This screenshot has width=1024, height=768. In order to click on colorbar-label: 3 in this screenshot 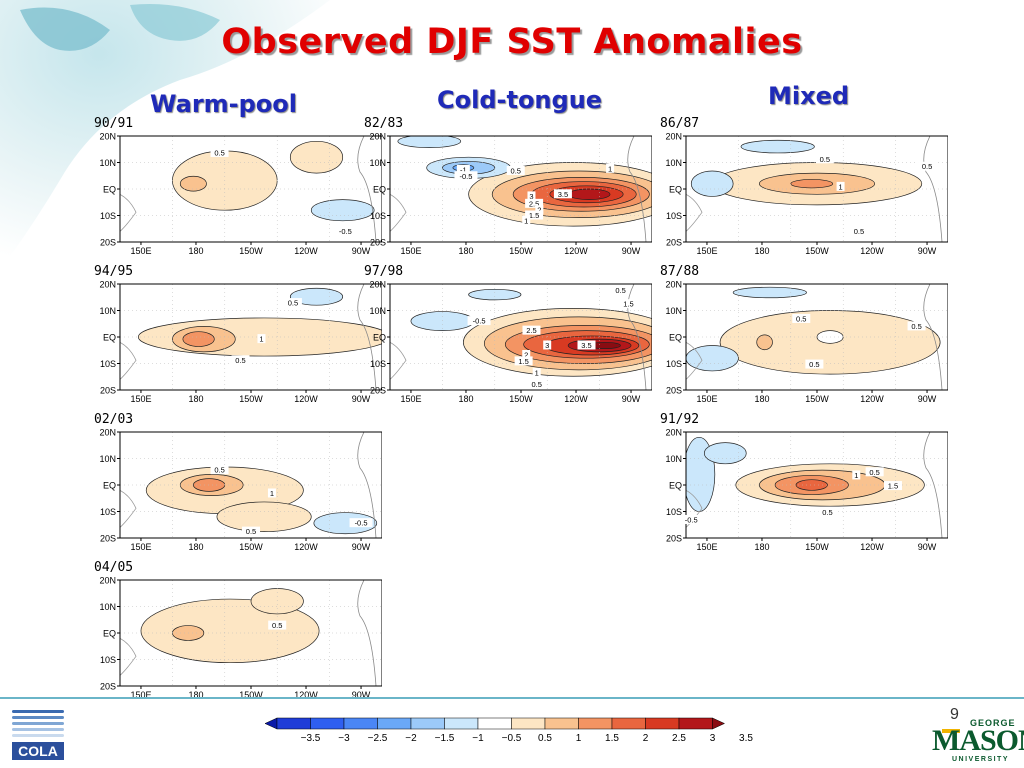, I will do `click(713, 738)`.